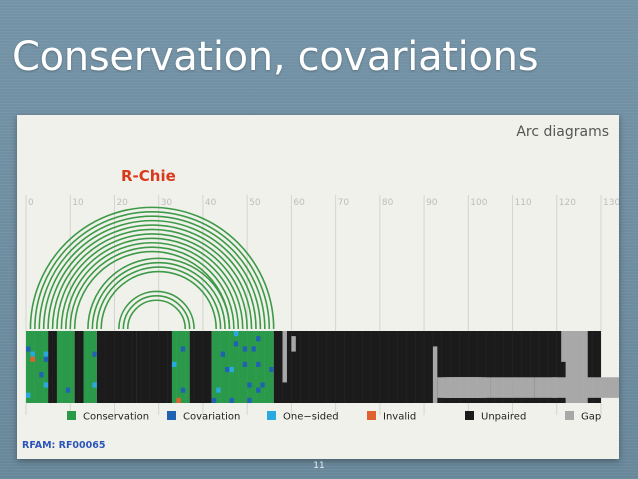 This screenshot has width=638, height=479. What do you see at coordinates (562, 132) in the screenshot?
I see `panel-heading: Arc diagrams` at bounding box center [562, 132].